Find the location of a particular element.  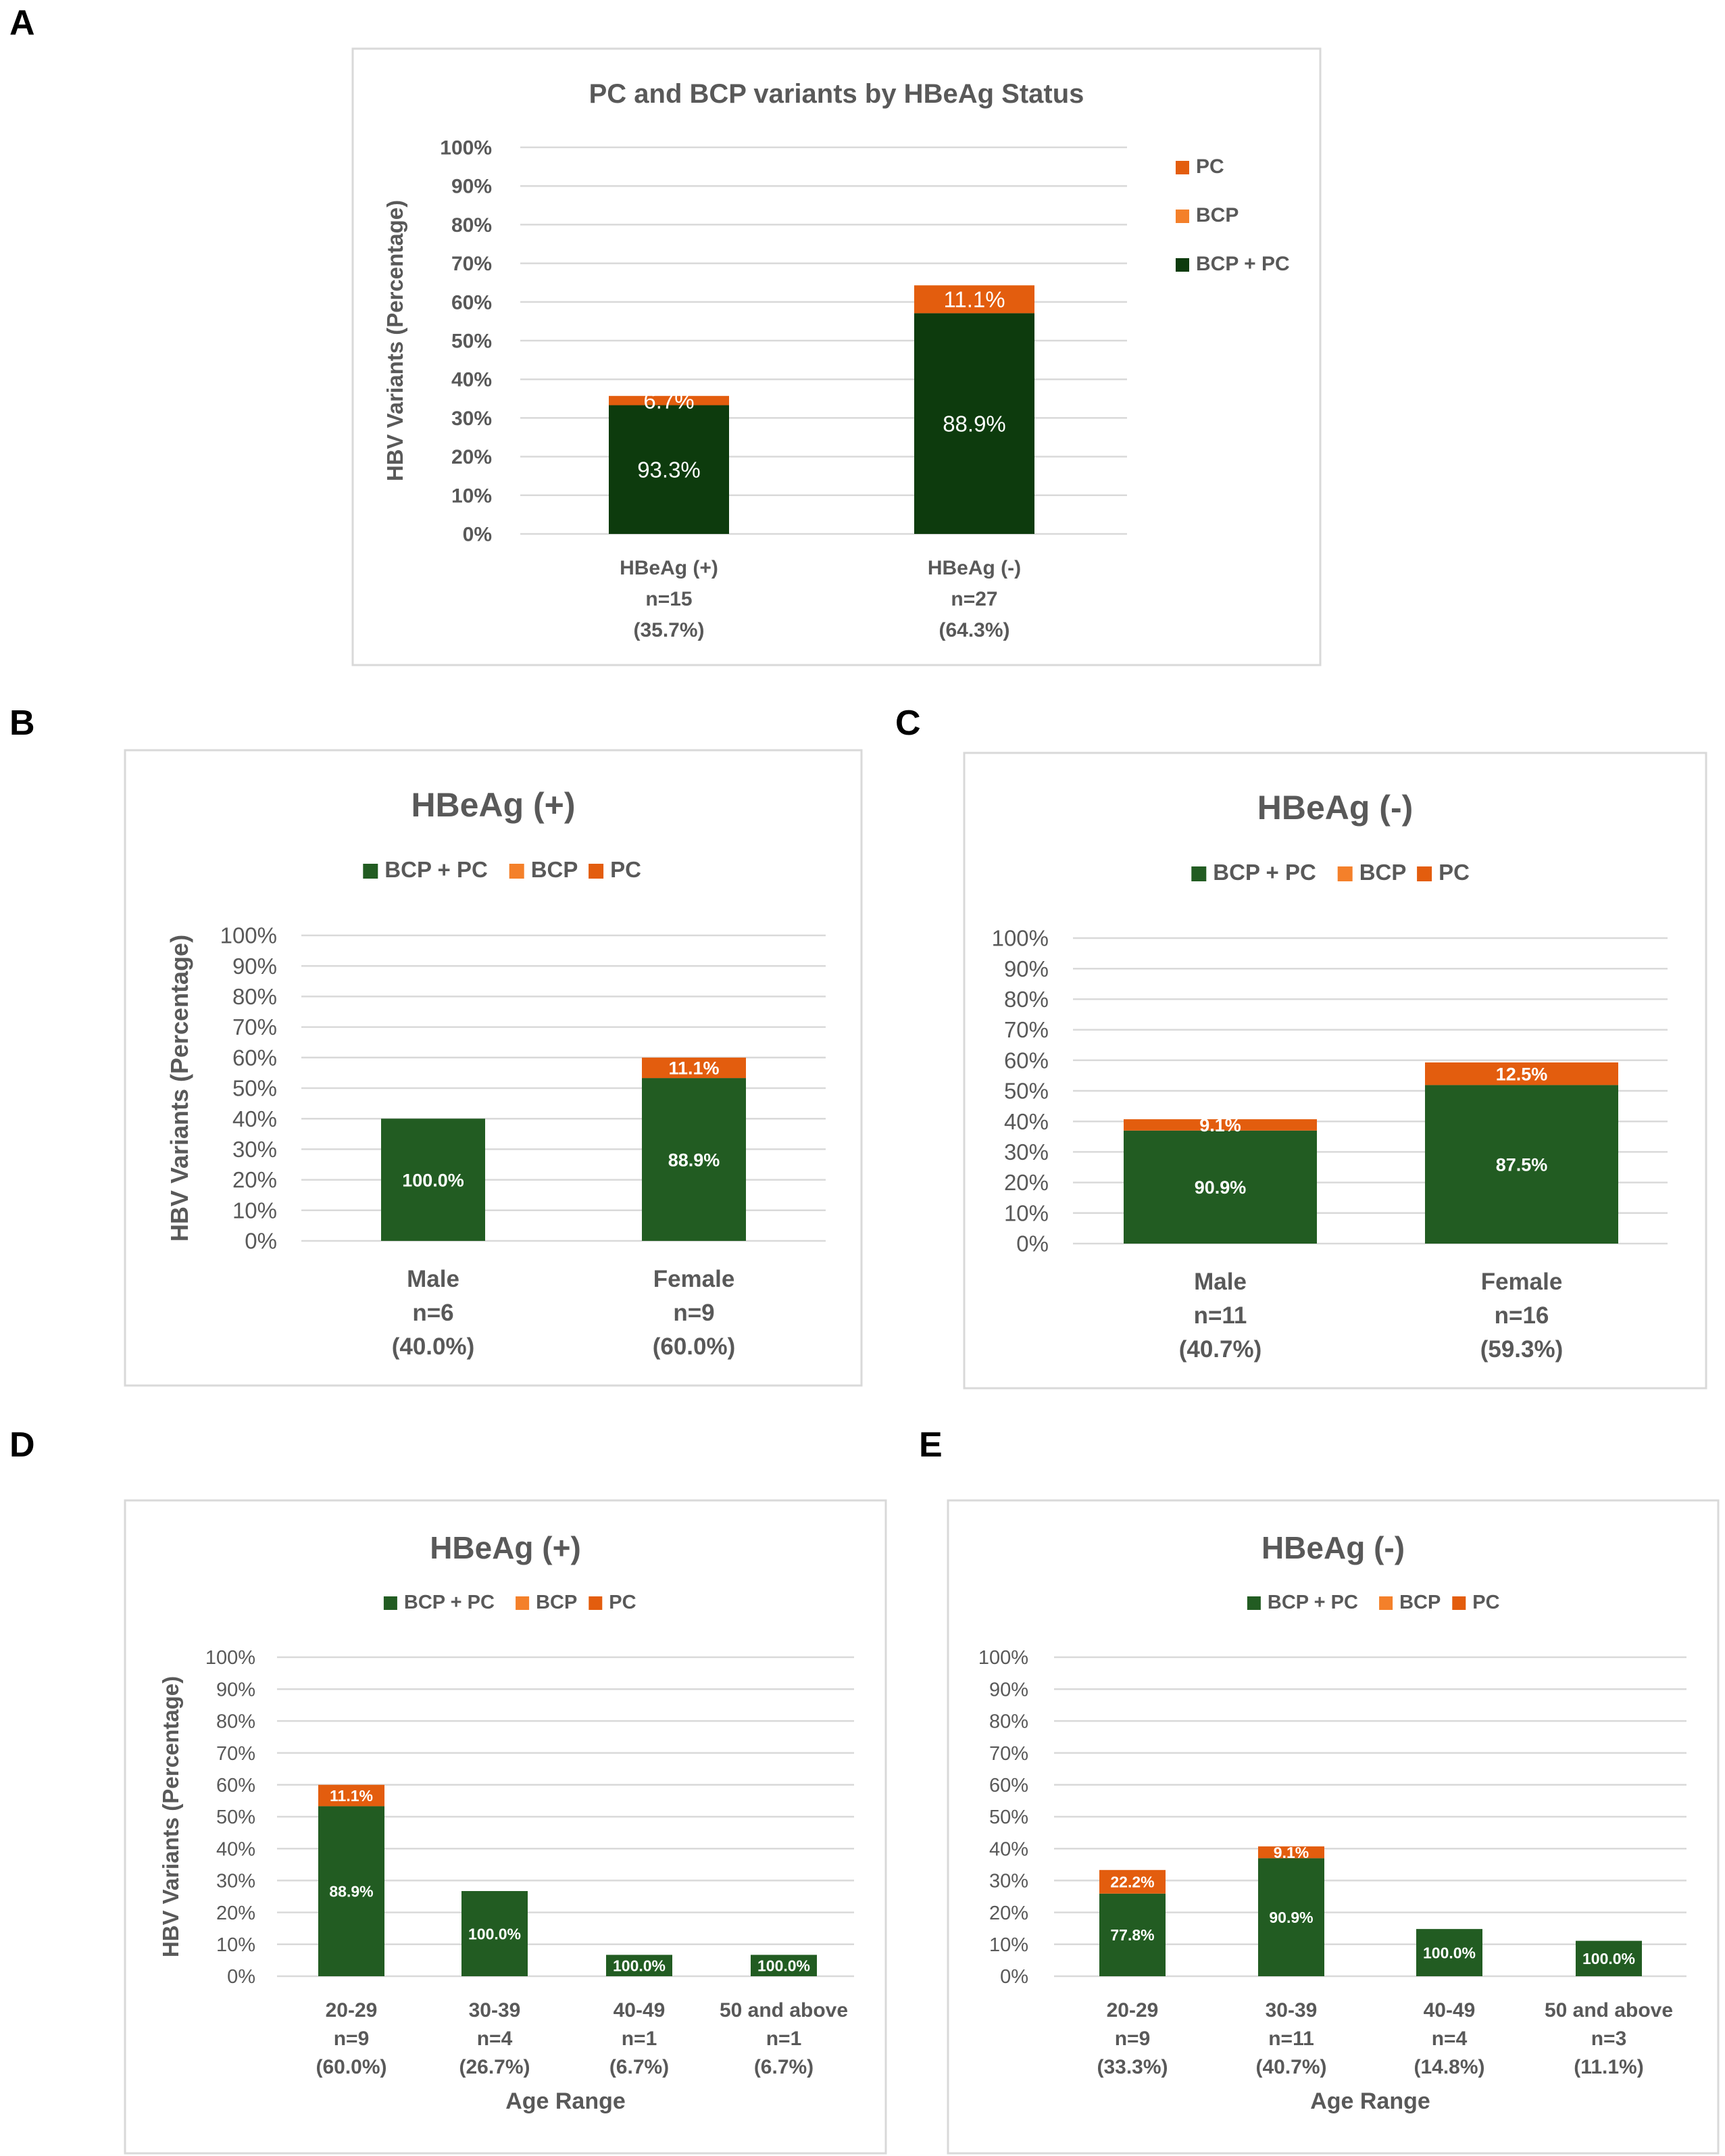

panel-d-y-tick-label: 30% is located at coordinates (235, 1881).